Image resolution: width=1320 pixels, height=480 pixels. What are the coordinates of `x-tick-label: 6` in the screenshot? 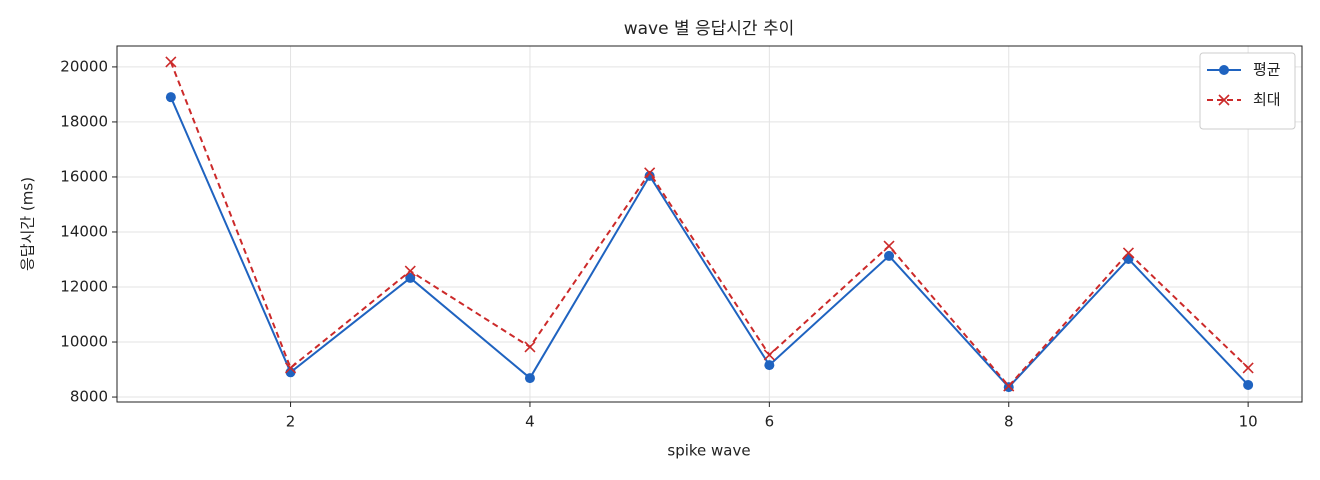 It's located at (770, 422).